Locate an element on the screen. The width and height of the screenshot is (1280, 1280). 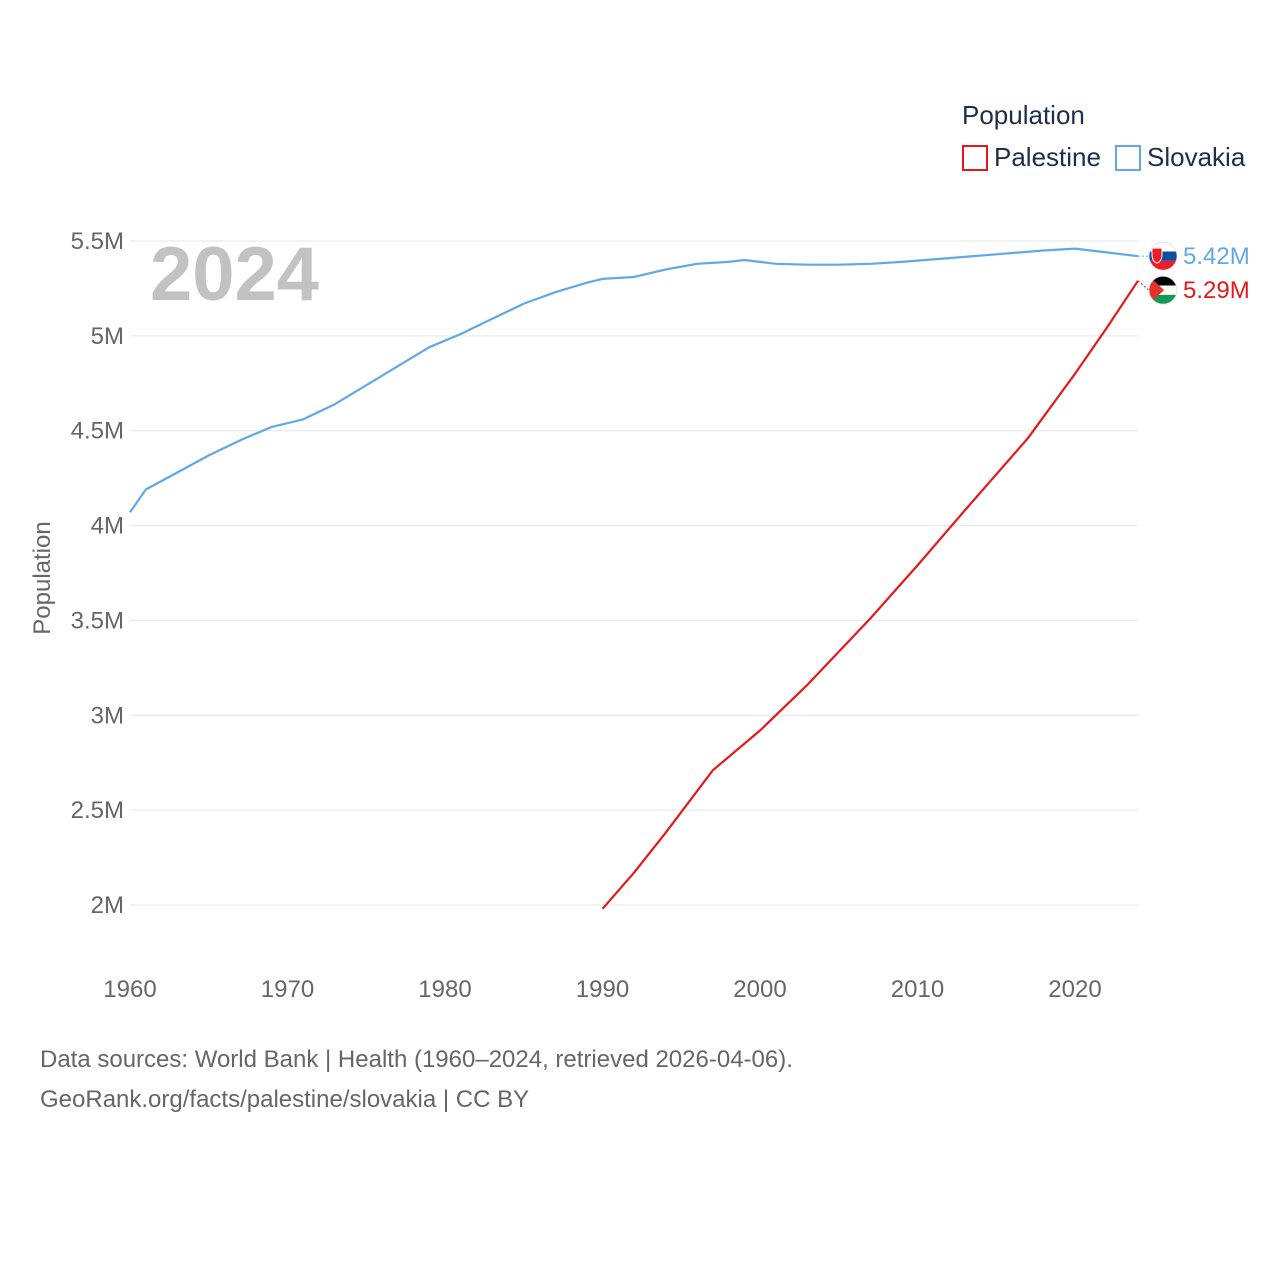
end-connector is located at coordinates (1143, 285).